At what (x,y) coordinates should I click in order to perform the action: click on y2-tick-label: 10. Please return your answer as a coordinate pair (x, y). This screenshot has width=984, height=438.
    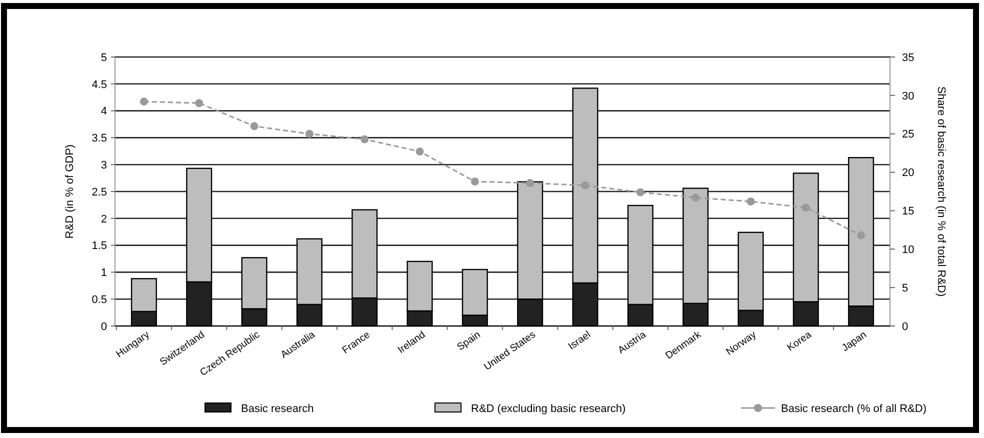
    Looking at the image, I should click on (908, 250).